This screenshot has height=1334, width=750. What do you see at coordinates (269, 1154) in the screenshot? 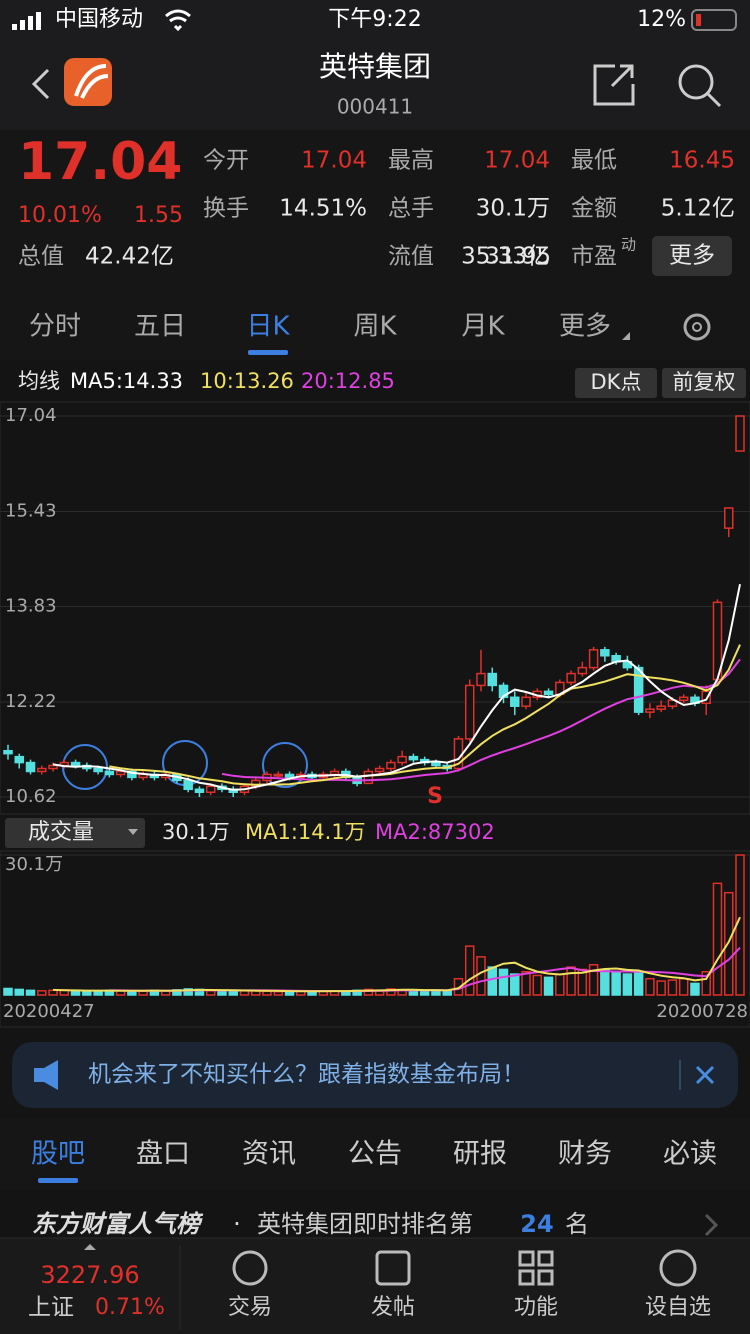
I see `section-tab: 资讯` at bounding box center [269, 1154].